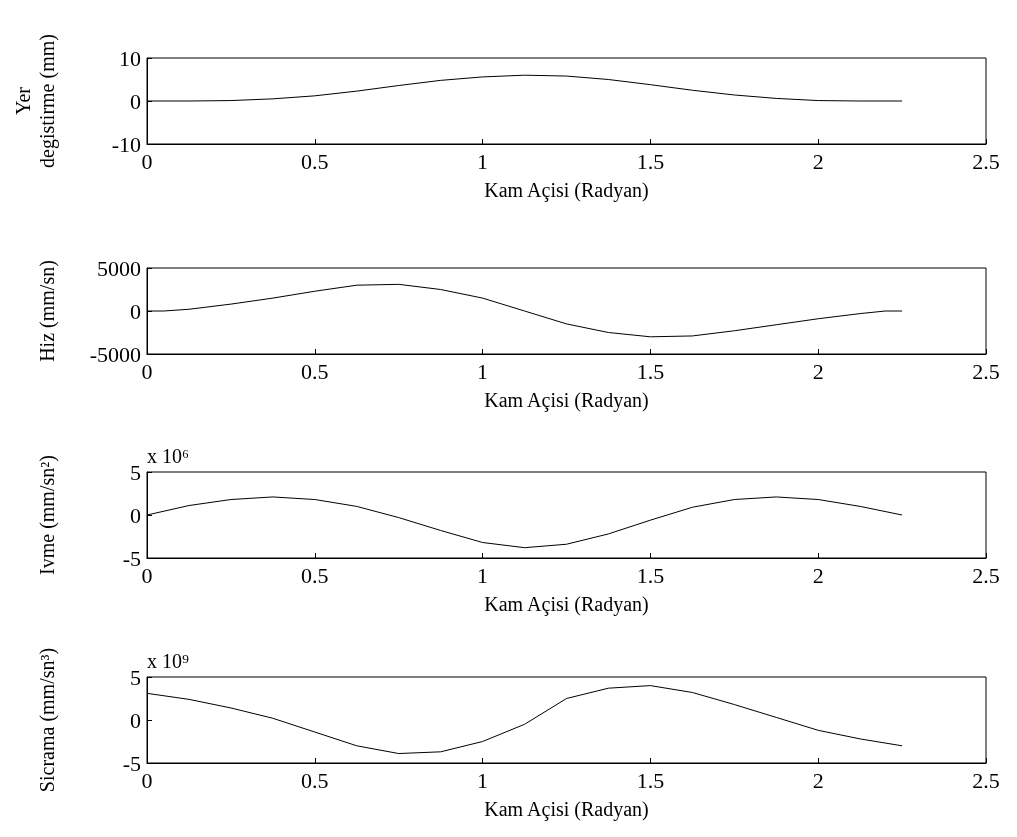 The height and width of the screenshot is (837, 1017). What do you see at coordinates (168, 661) in the screenshot?
I see `text: x 10⁹` at bounding box center [168, 661].